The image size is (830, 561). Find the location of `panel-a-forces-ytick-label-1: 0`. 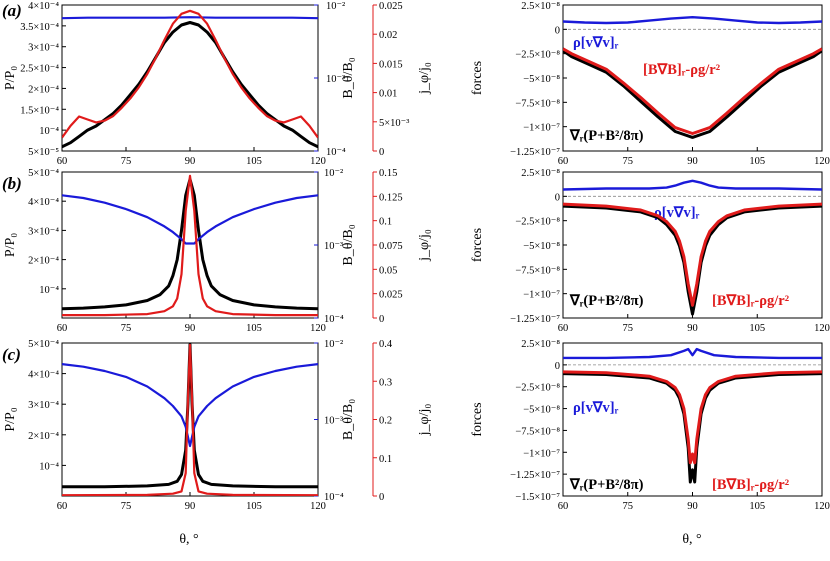

panel-a-forces-ytick-label-1: 0 is located at coordinates (557, 30).